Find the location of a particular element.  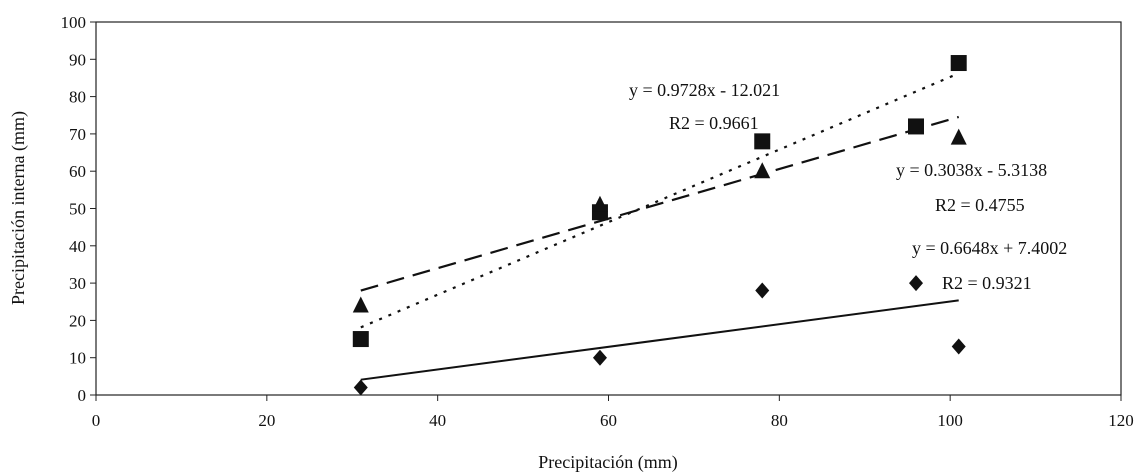

x-tick-label: 20 is located at coordinates (266, 420).